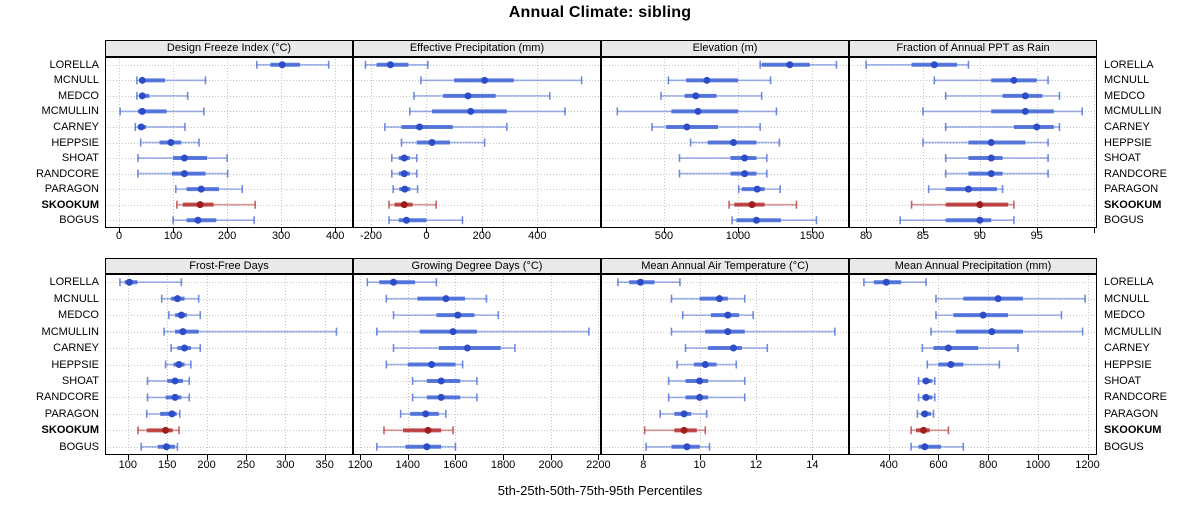 The image size is (1200, 525). Describe the element at coordinates (1128, 143) in the screenshot. I see `station-label-right: HEPPSIE` at that location.